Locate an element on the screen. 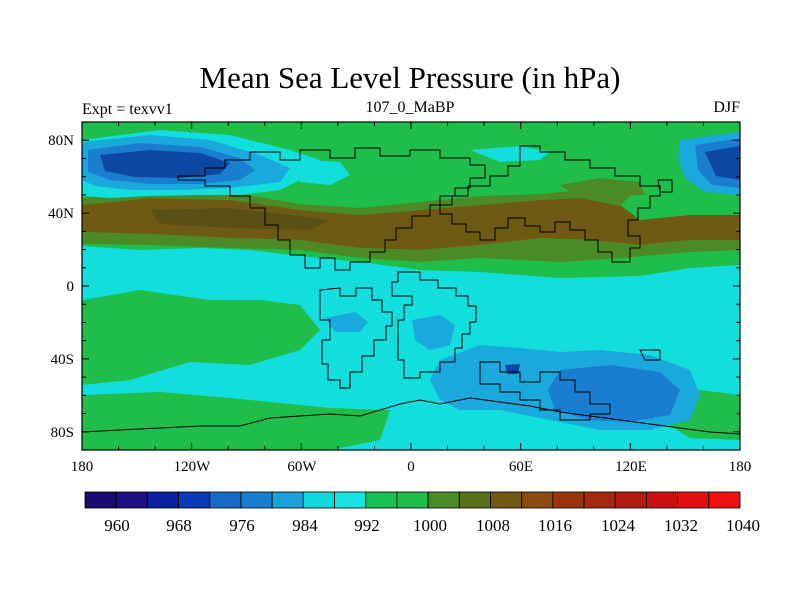 Image resolution: width=800 pixels, height=600 pixels. tropical-low-atlantic is located at coordinates (346, 322).